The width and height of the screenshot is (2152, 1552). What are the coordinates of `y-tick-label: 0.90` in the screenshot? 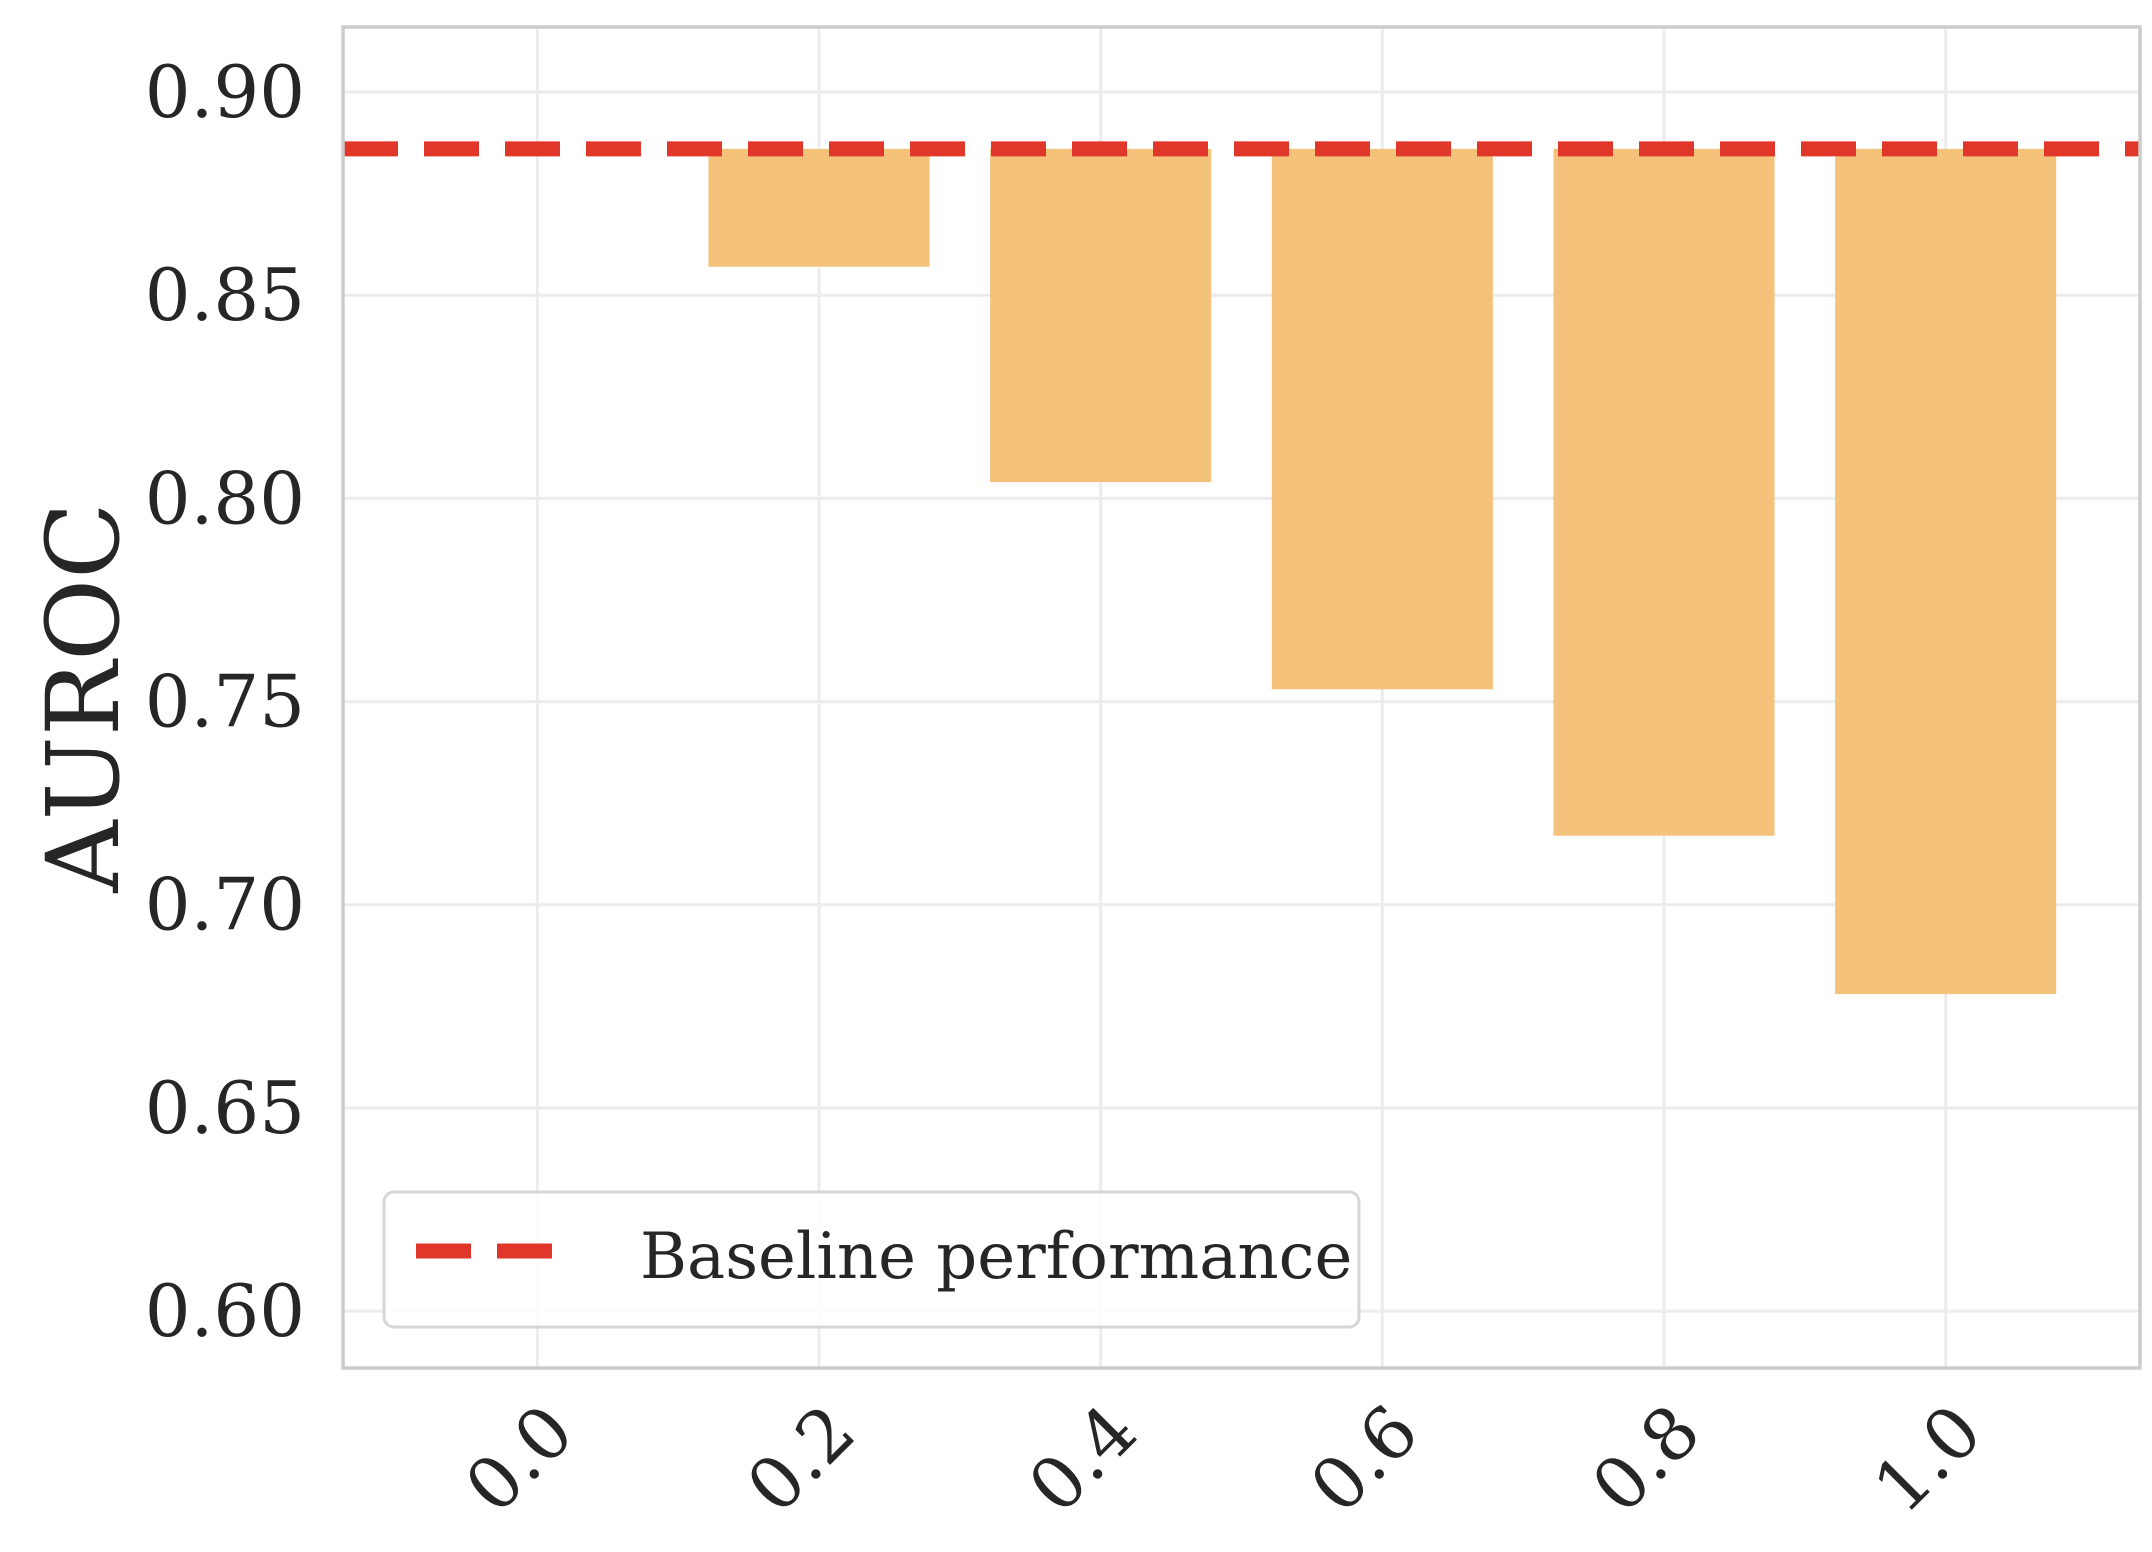 It's located at (225, 92).